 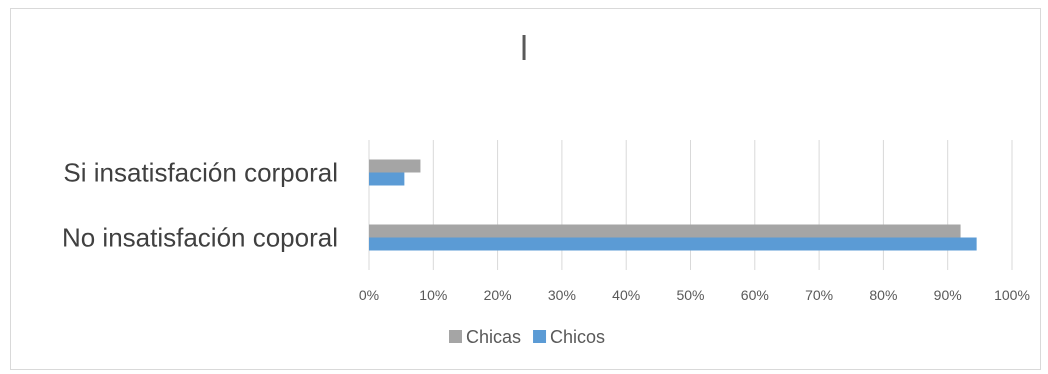 I want to click on x-tick-label: 50%, so click(x=690, y=295).